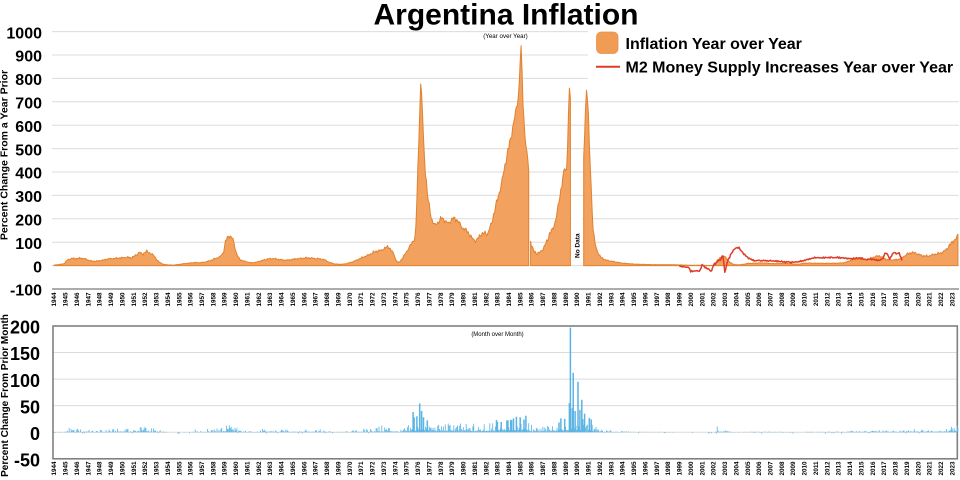 Image resolution: width=960 pixels, height=480 pixels. What do you see at coordinates (28, 80) in the screenshot?
I see `svg-text: 800` at bounding box center [28, 80].